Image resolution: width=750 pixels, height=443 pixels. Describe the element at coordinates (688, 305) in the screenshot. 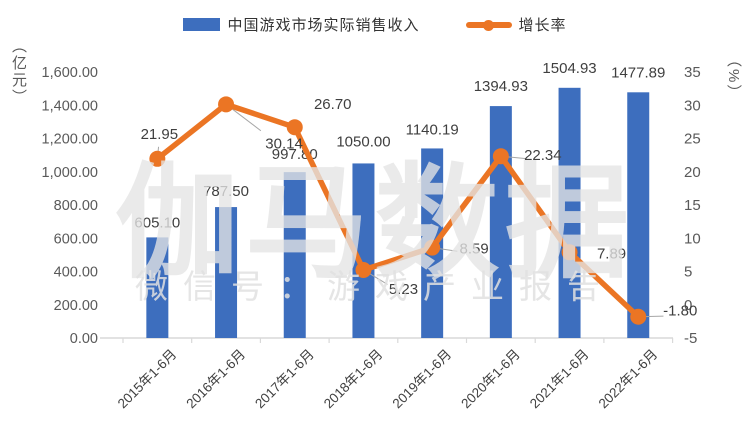

I see `right-axis-tick-label: 0` at that location.